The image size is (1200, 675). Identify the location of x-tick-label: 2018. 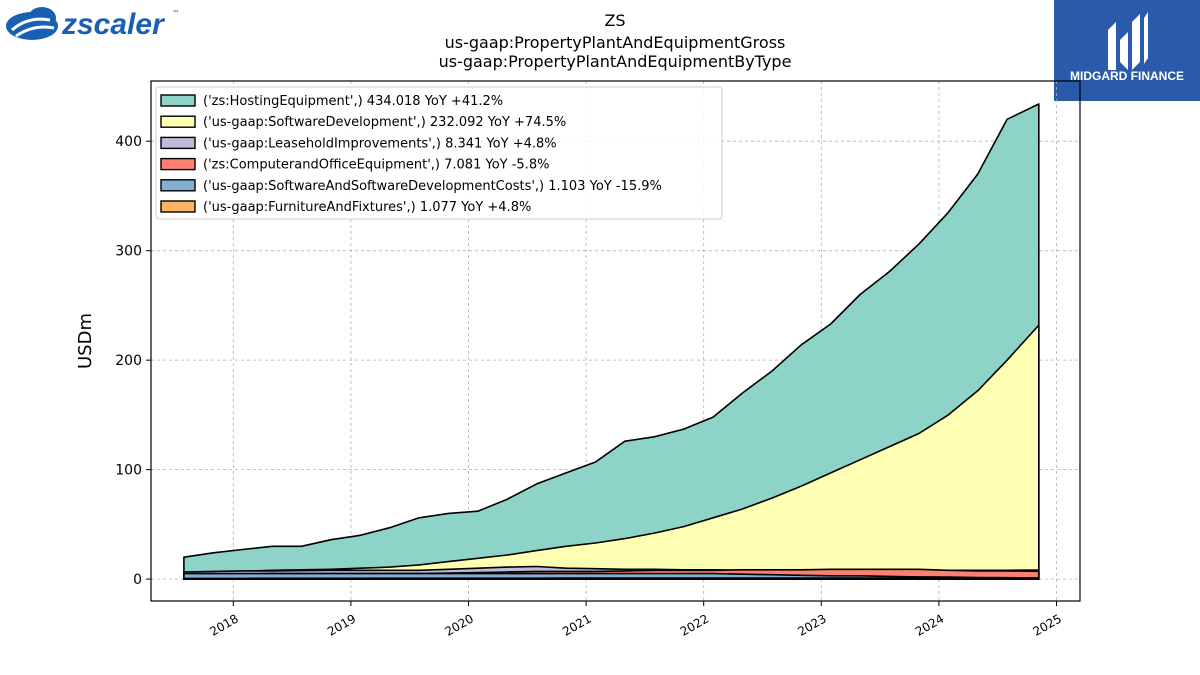
(223, 624).